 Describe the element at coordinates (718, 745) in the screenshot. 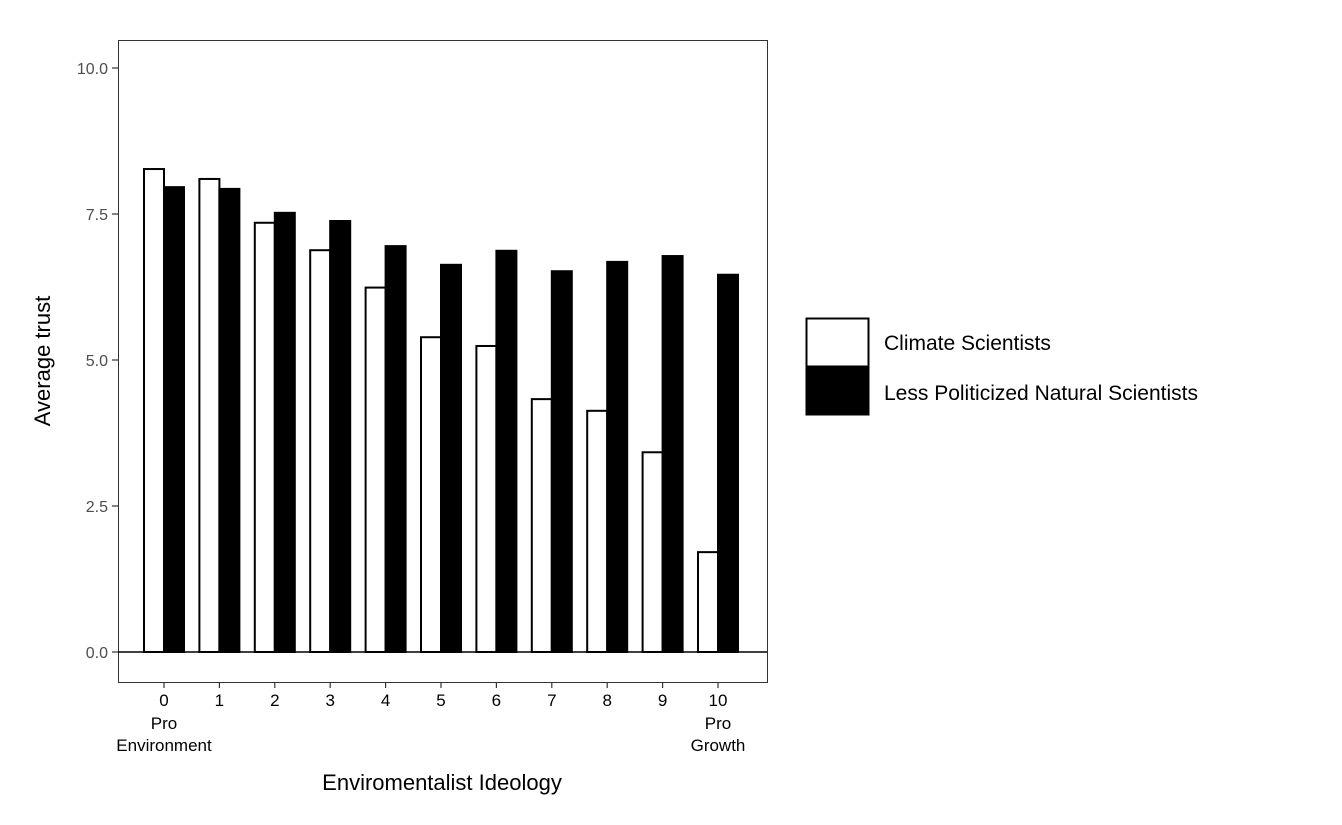

I see `x-tick-sublabel: Growth` at that location.